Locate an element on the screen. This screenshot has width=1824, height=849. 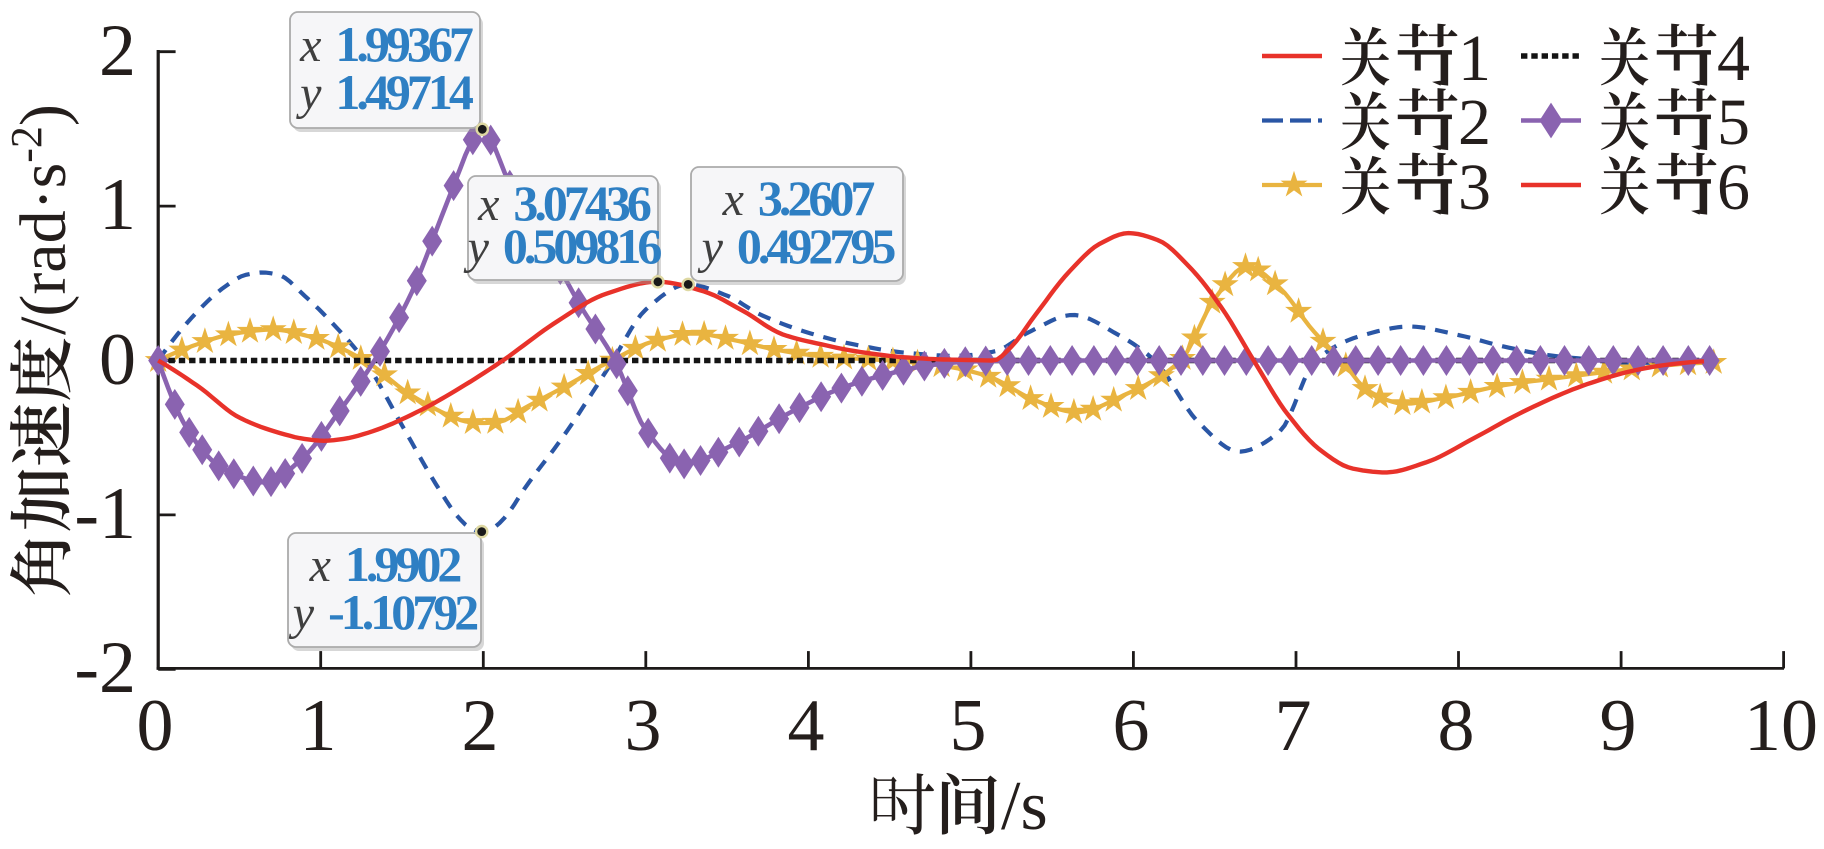
svg-text: 9 is located at coordinates (1618, 726).